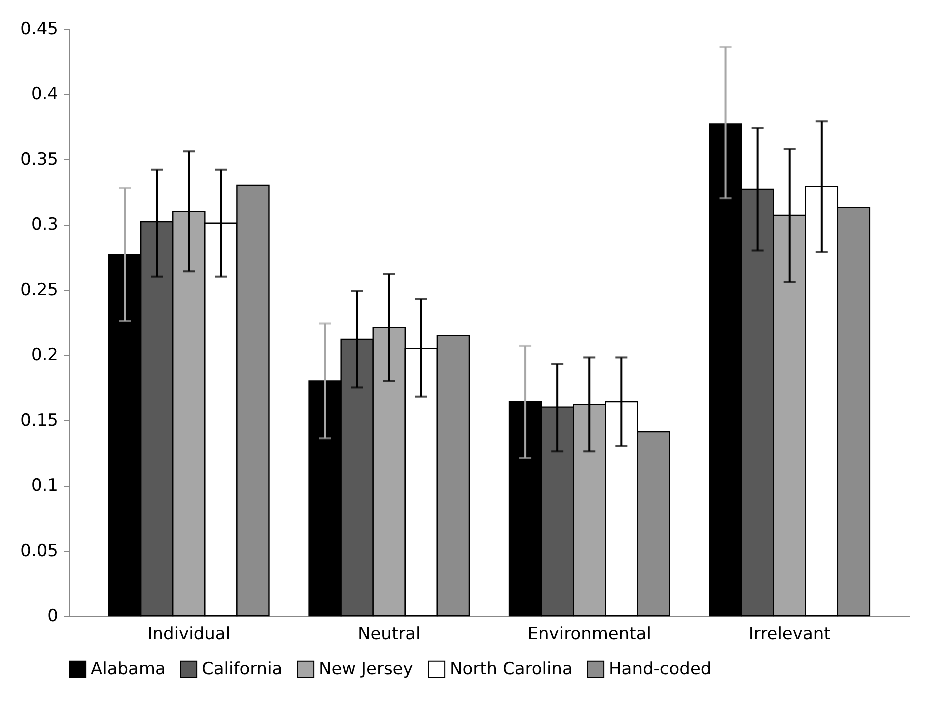  I want to click on y-tick-label: 0.4, so click(44, 94).